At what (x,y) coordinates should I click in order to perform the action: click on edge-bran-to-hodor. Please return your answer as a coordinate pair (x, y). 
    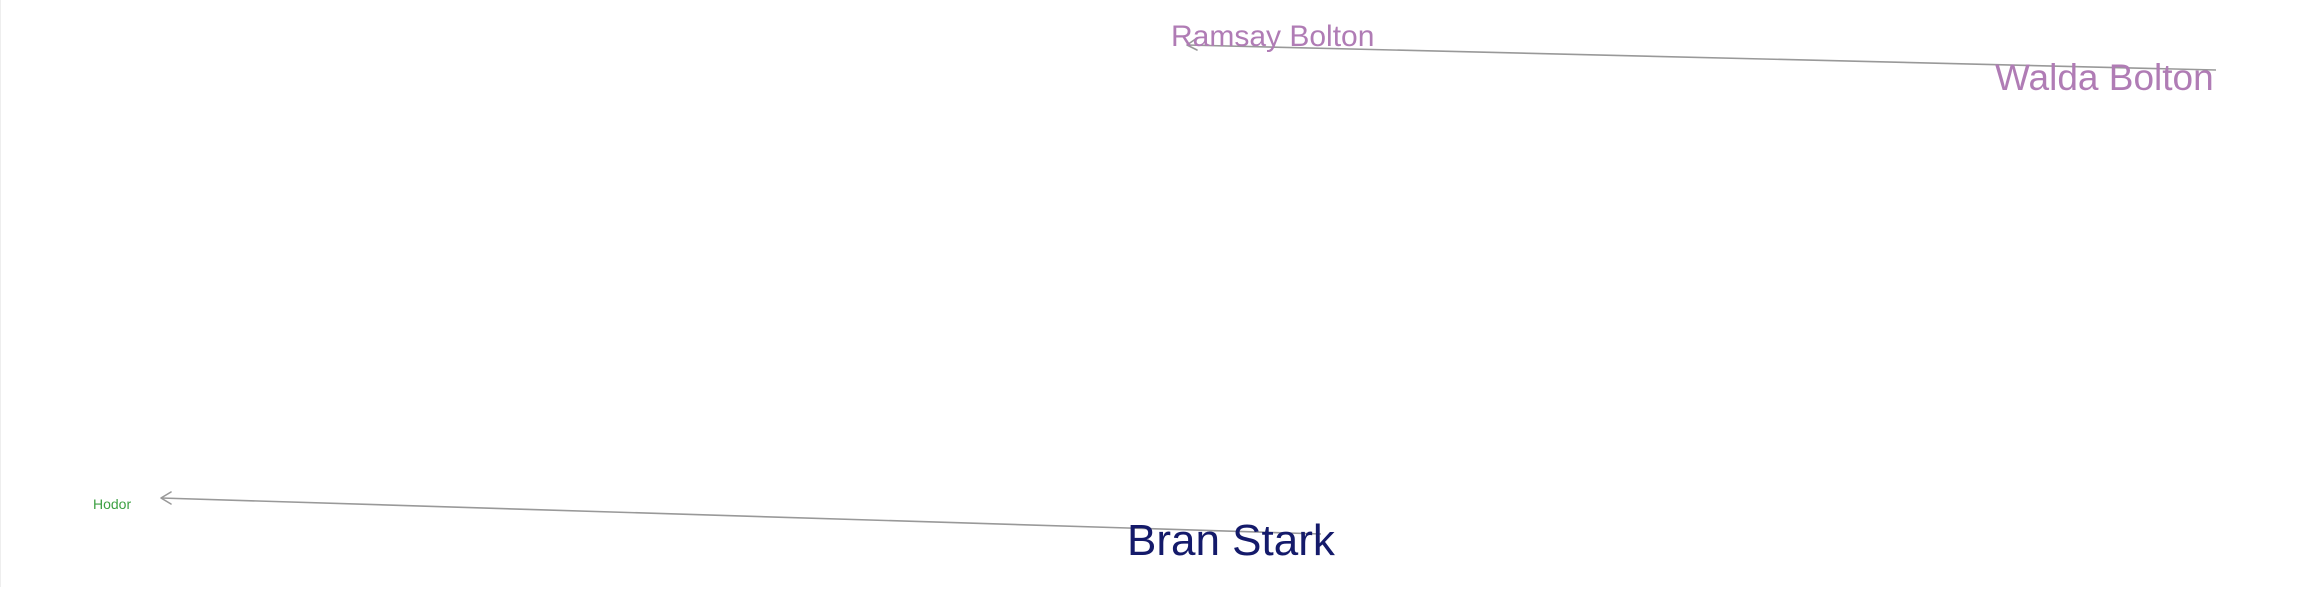
    Looking at the image, I should click on (741, 516).